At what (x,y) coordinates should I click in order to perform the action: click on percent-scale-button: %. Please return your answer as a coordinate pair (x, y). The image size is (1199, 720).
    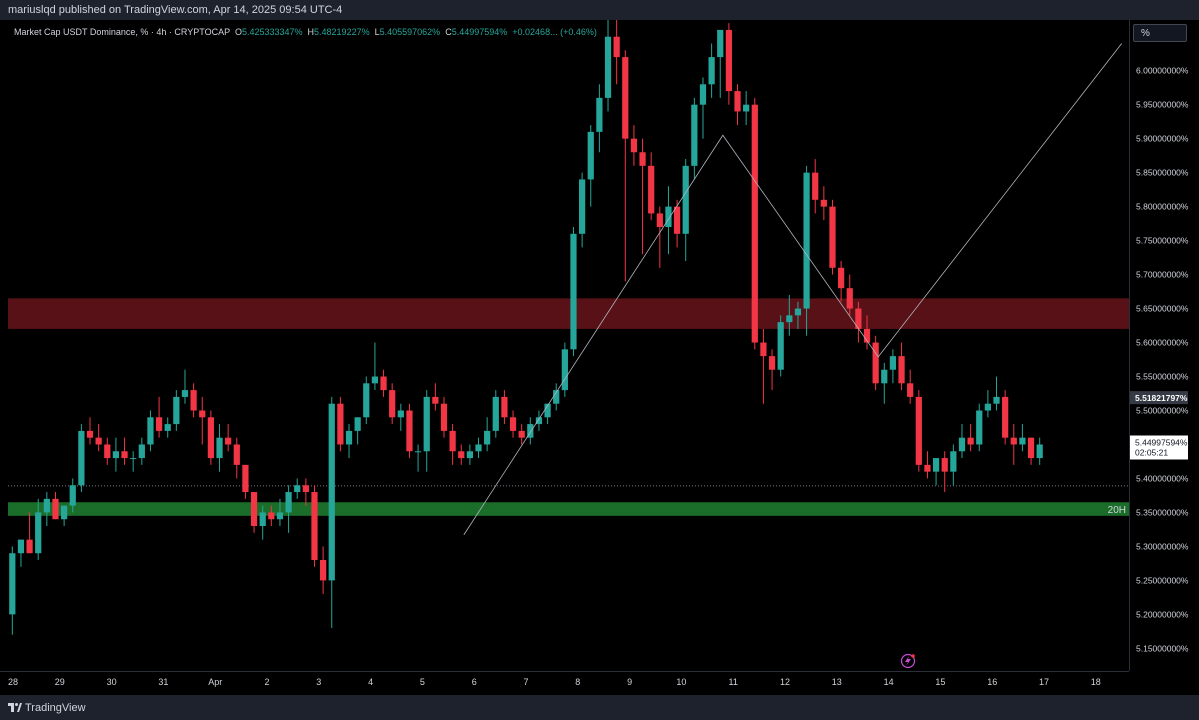
    Looking at the image, I should click on (1160, 33).